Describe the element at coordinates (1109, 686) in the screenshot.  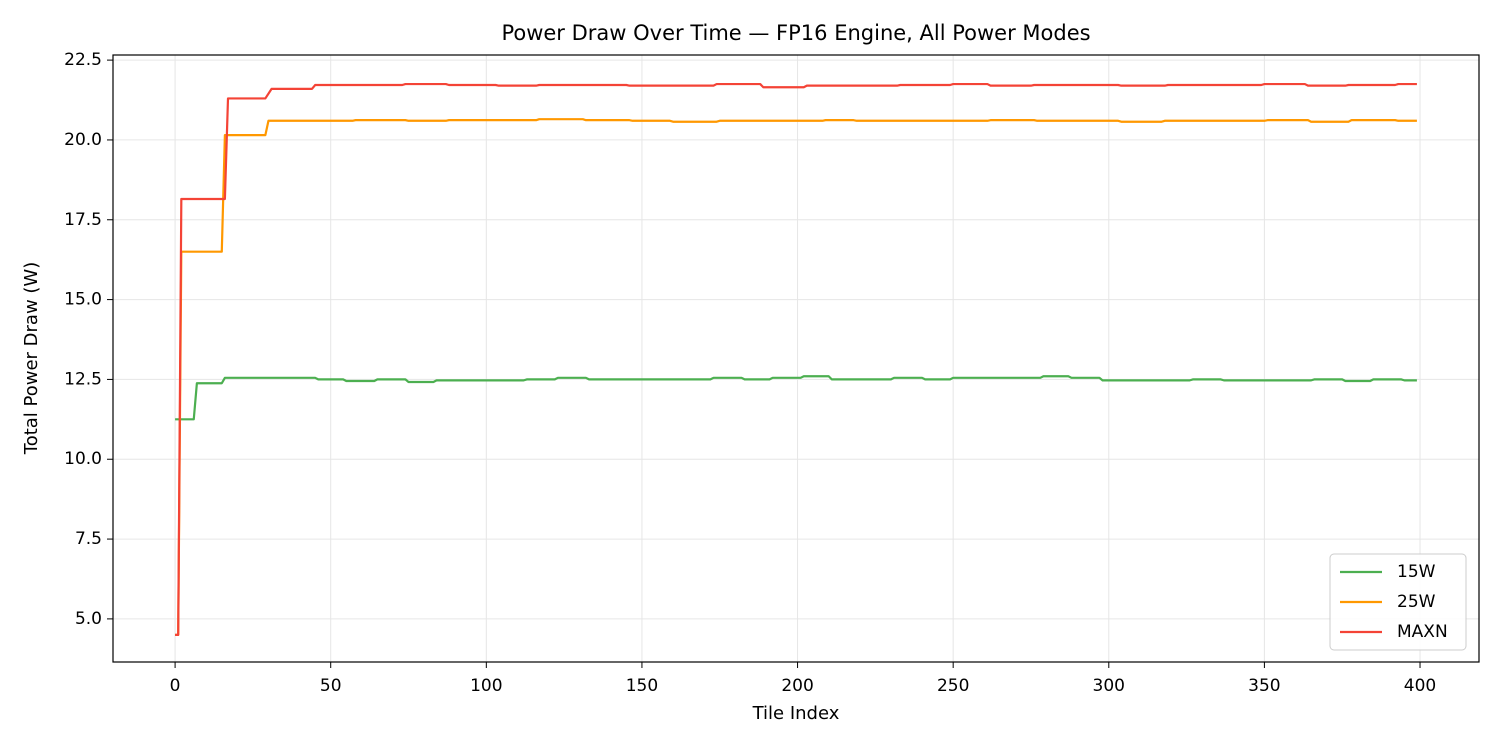
I see `x-tick-label: 300` at that location.